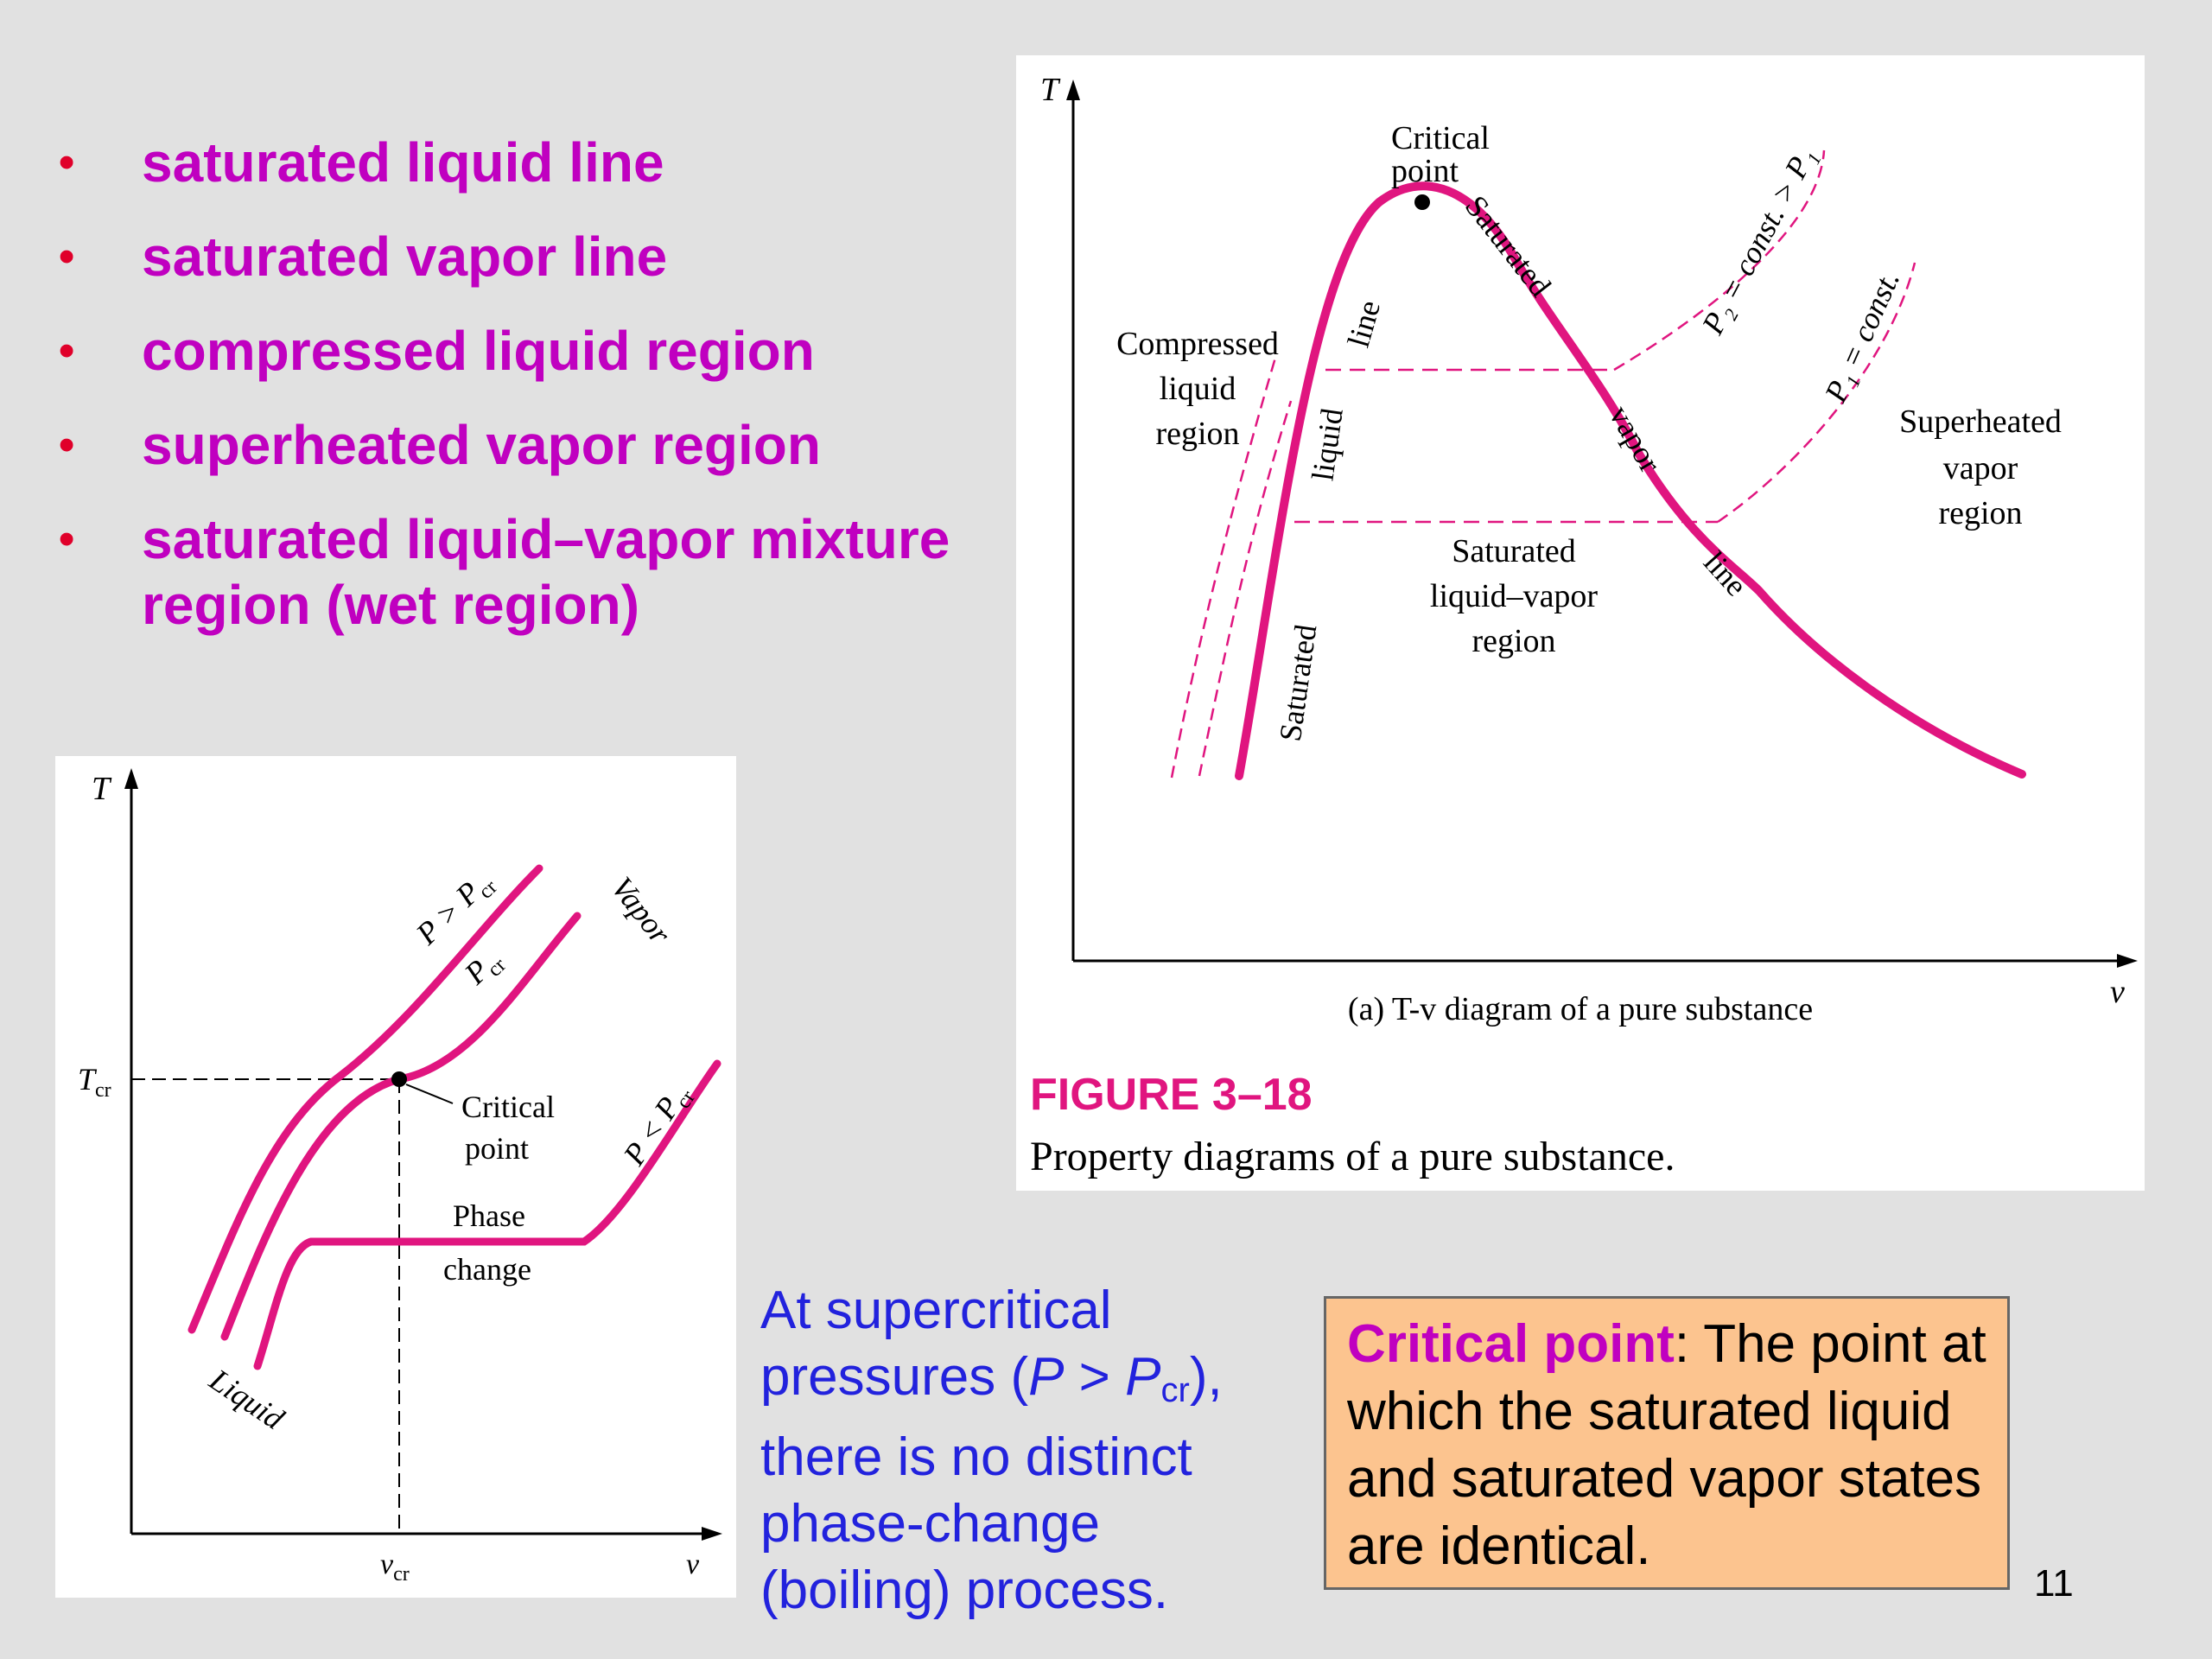 The width and height of the screenshot is (2212, 1659). I want to click on pc-x-label: v, so click(693, 1564).